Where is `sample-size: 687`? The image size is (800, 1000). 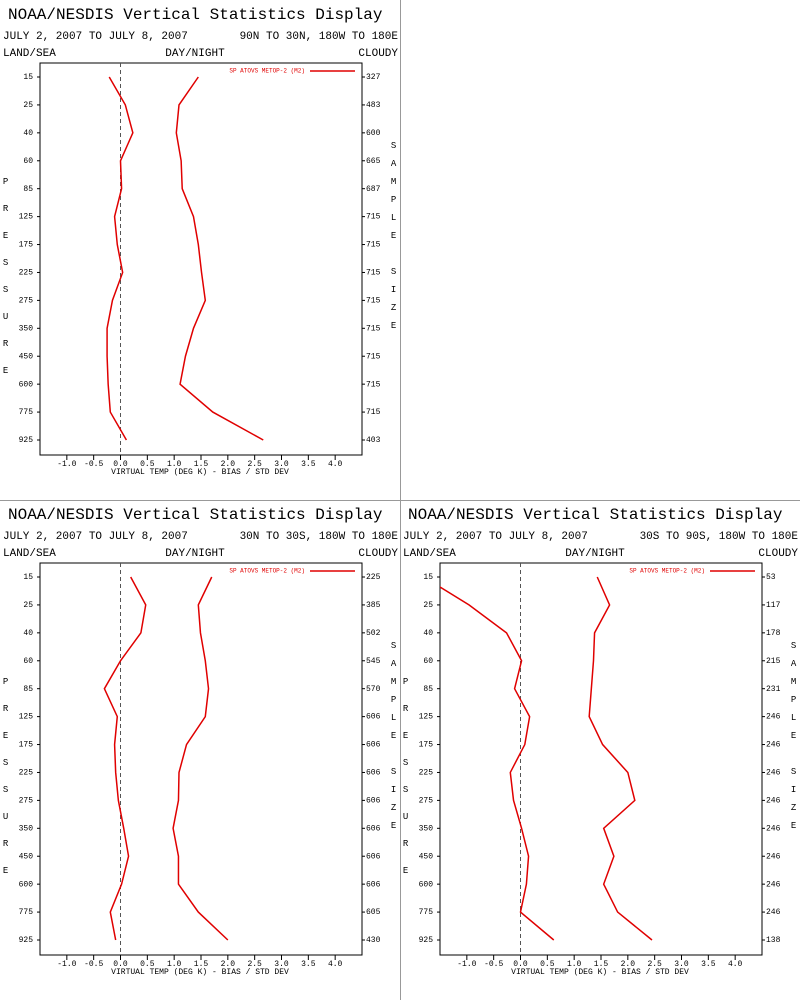 sample-size: 687 is located at coordinates (373, 189).